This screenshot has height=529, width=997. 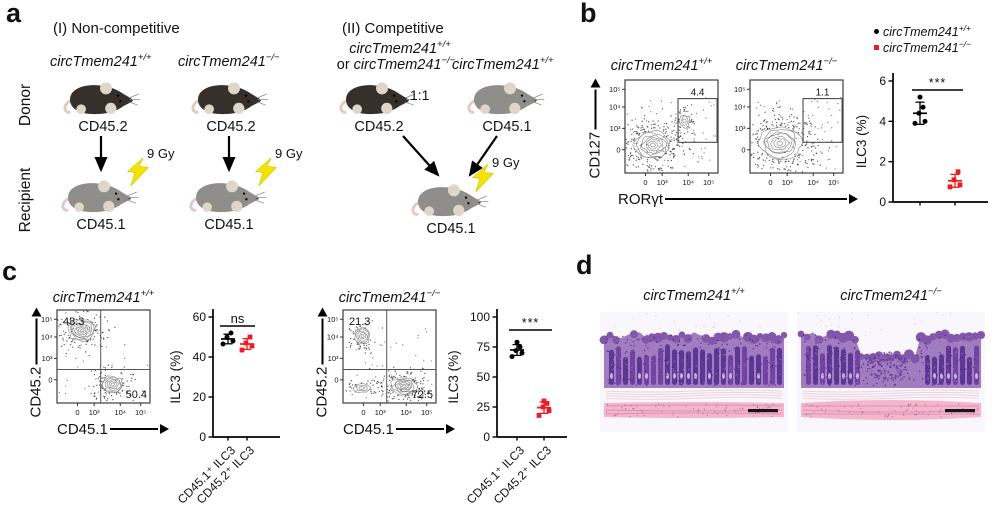 What do you see at coordinates (921, 141) in the screenshot?
I see `scatter-ilc3-b: 0 2 4 6 ILC3 (%) ***` at bounding box center [921, 141].